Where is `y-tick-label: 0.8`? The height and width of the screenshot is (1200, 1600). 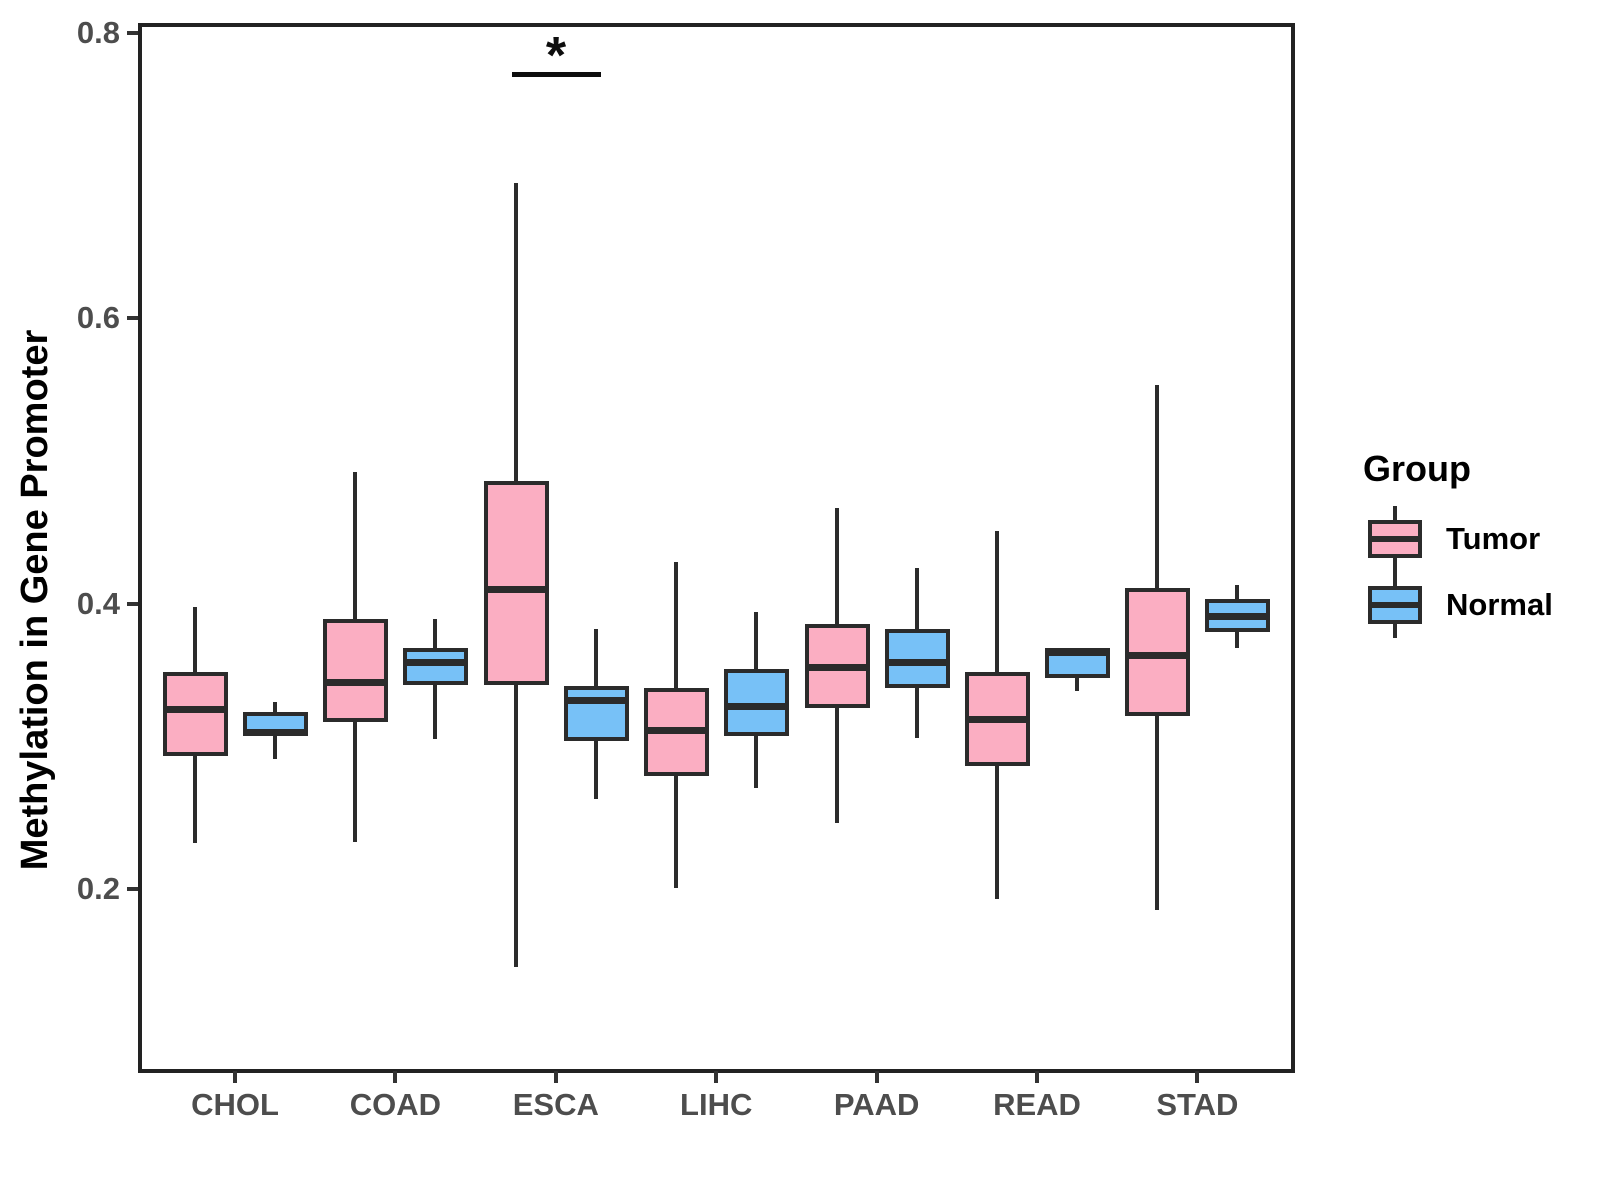
y-tick-label: 0.8 is located at coordinates (98, 32).